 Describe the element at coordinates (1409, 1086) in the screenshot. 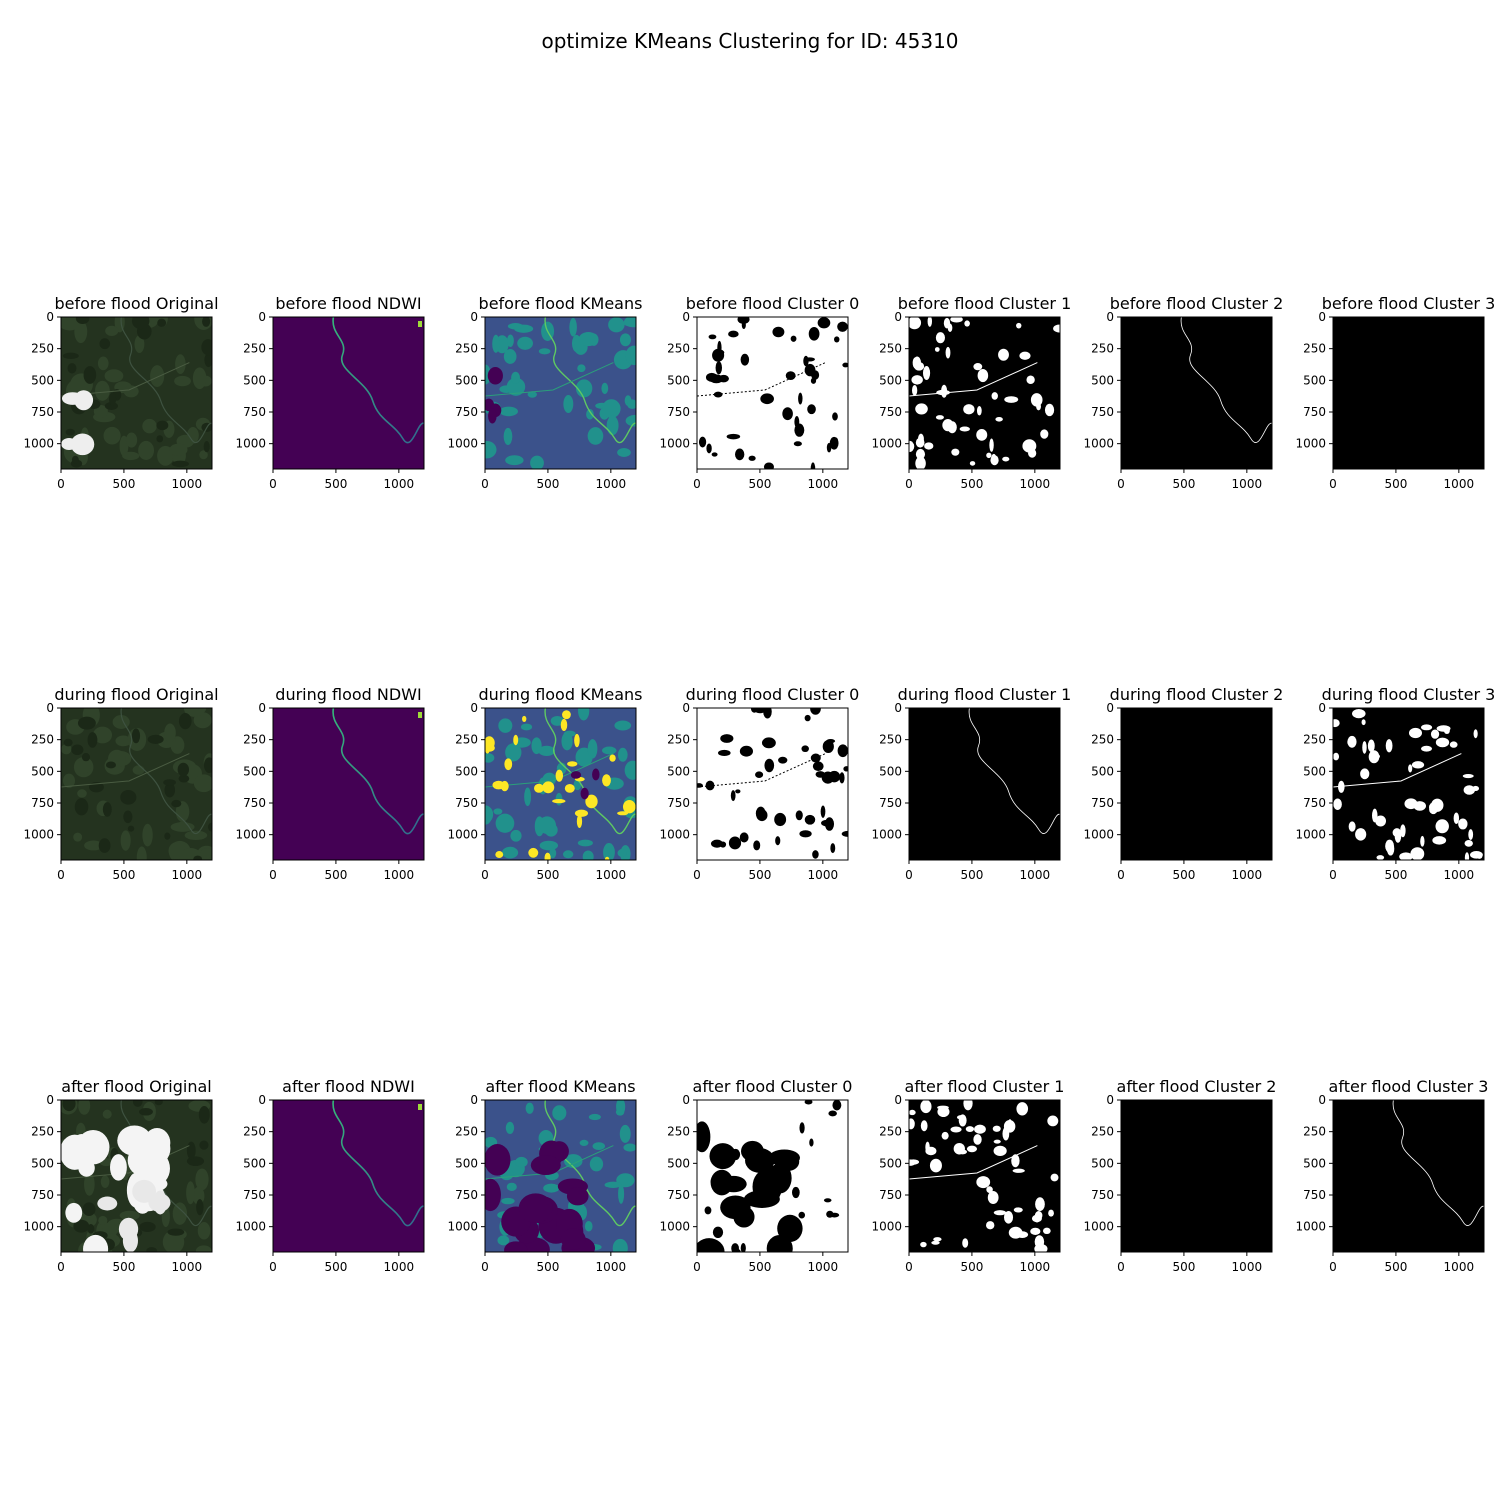

I see `subplot-title: after flood Cluster 3` at that location.